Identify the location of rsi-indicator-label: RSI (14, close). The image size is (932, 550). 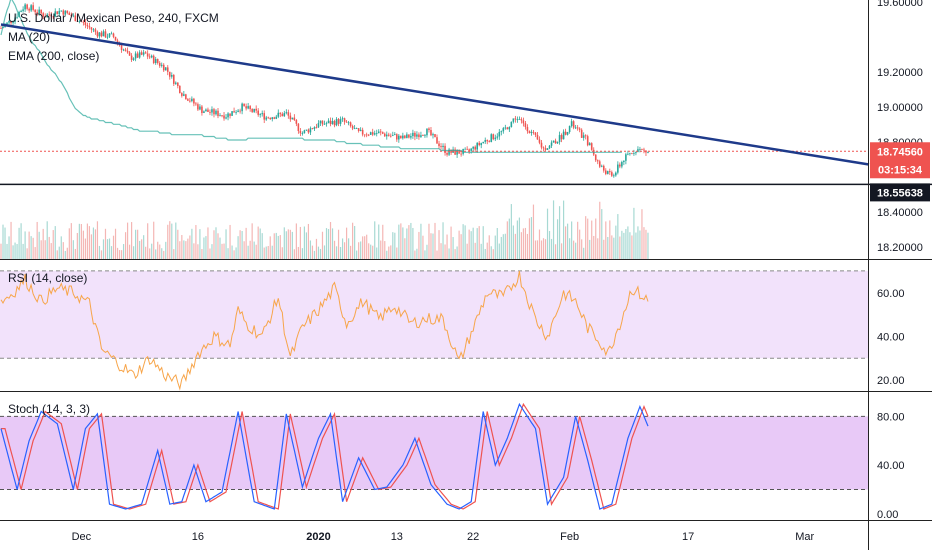
(47, 278).